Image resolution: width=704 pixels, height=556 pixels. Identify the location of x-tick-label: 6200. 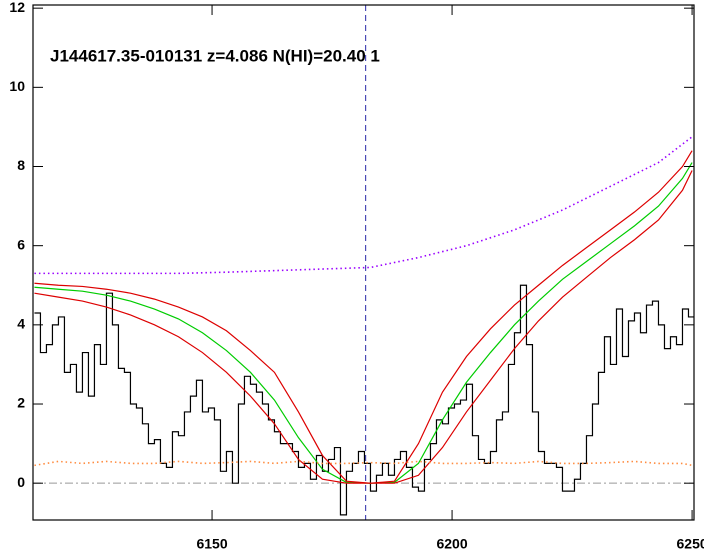
(451, 544).